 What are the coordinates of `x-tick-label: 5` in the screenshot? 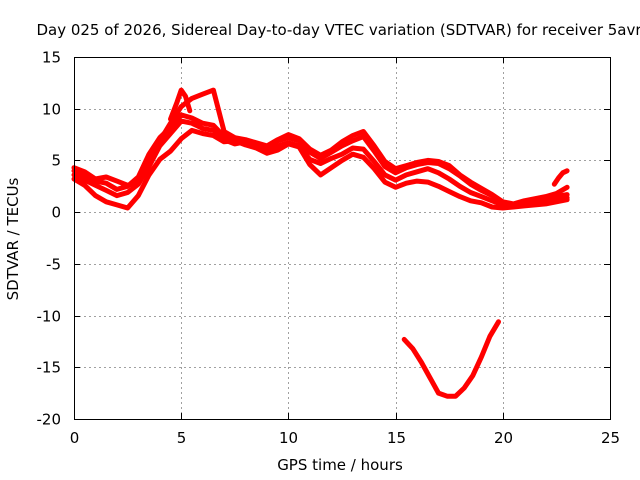 It's located at (182, 438).